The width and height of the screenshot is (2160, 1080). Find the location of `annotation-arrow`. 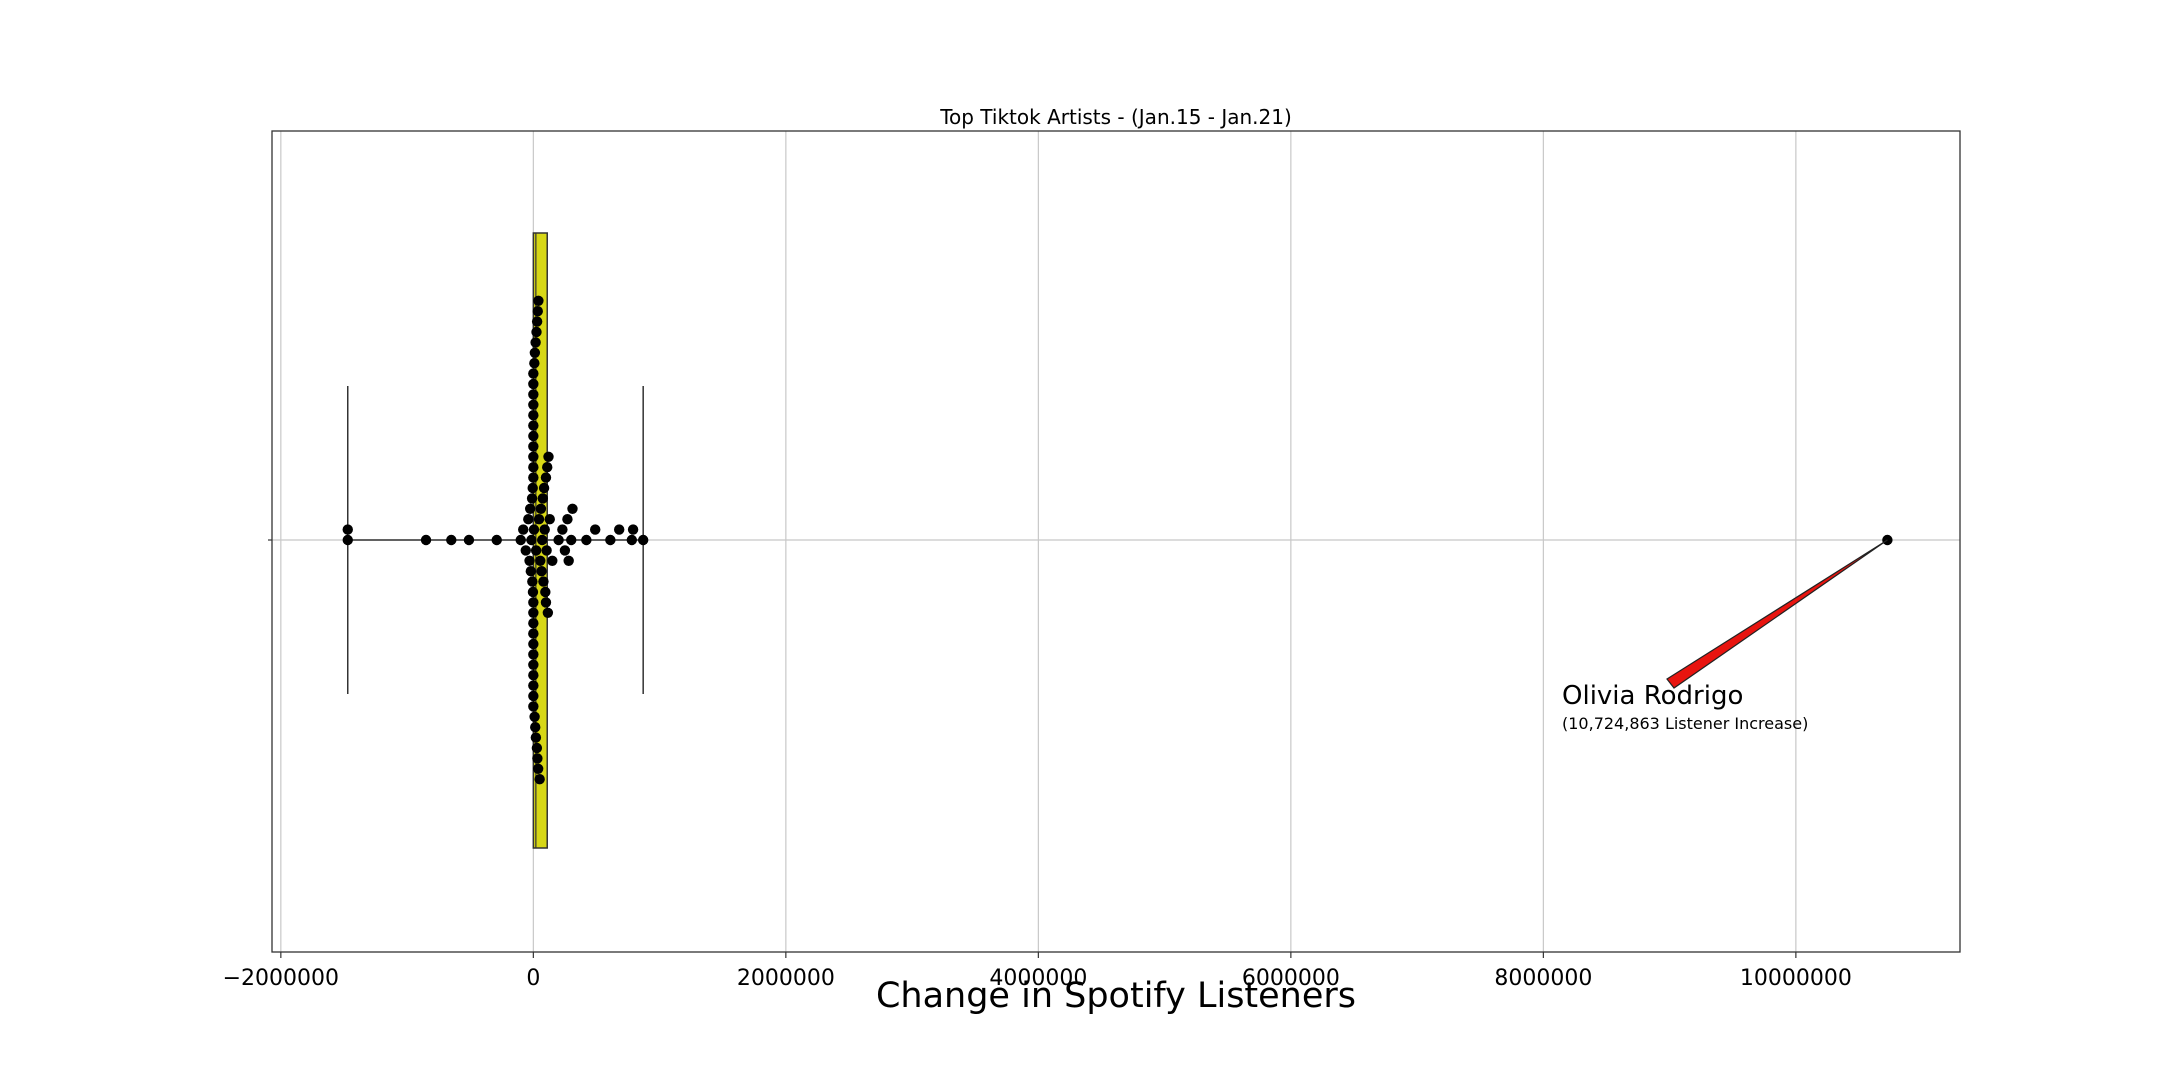

annotation-arrow is located at coordinates (1777, 614).